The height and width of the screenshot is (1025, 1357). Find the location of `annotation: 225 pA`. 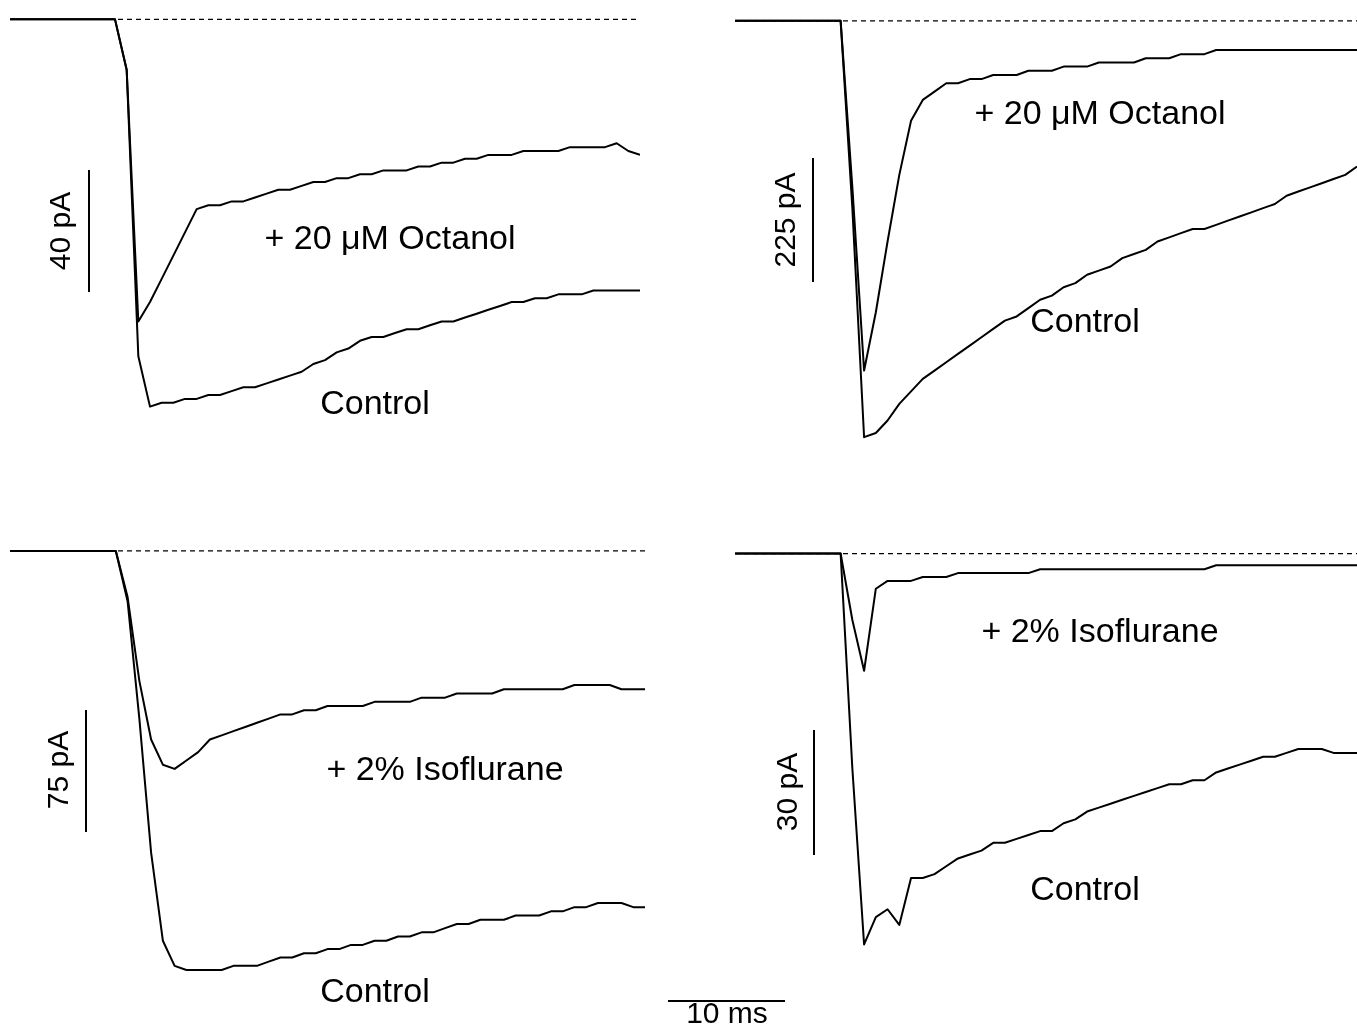

annotation: 225 pA is located at coordinates (785, 220).